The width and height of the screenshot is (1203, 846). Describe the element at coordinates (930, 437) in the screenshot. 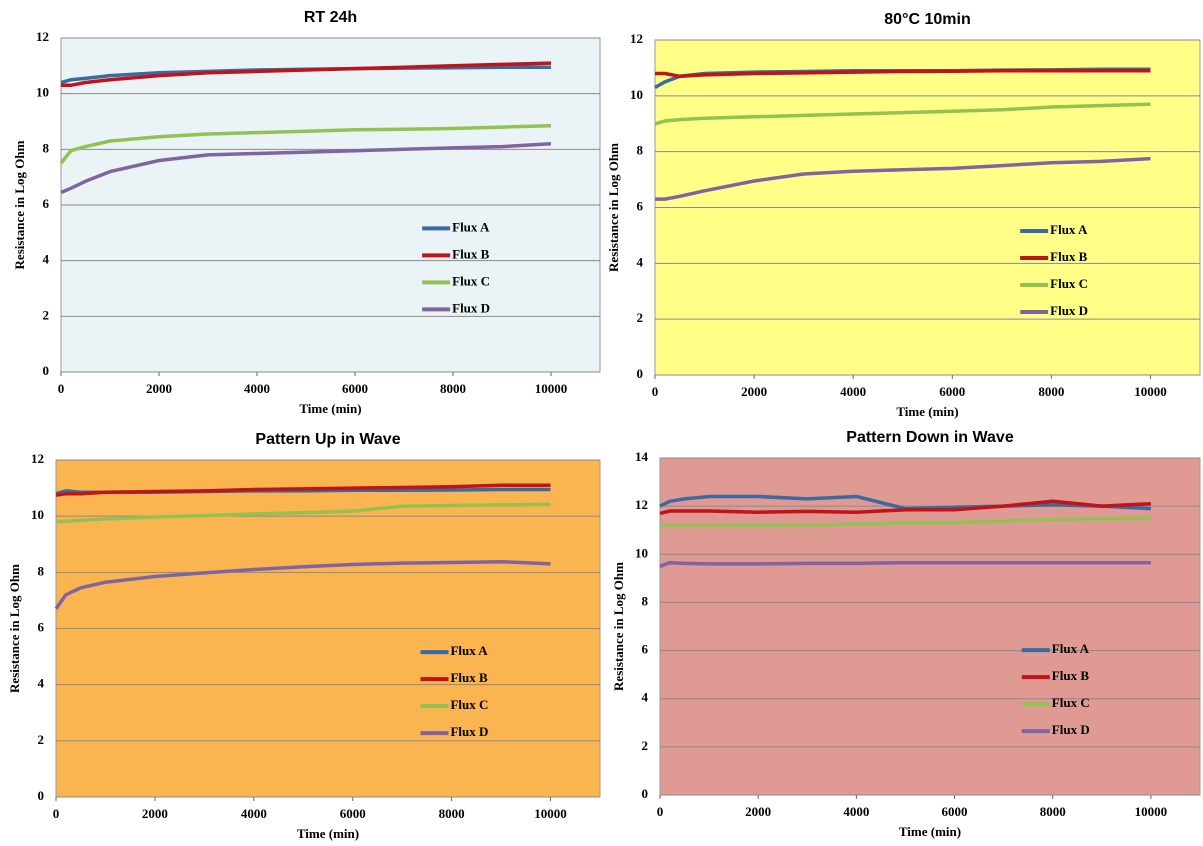

I see `chart-title: Pattern Down in Wave` at that location.